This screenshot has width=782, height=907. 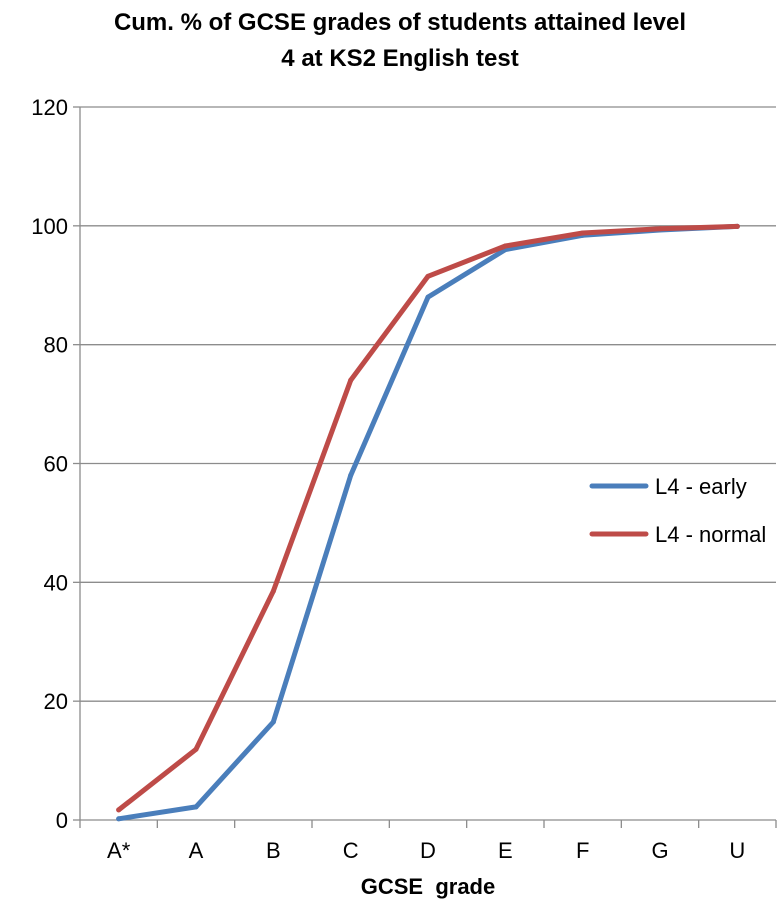 What do you see at coordinates (196, 850) in the screenshot?
I see `x-tick-label-a: A` at bounding box center [196, 850].